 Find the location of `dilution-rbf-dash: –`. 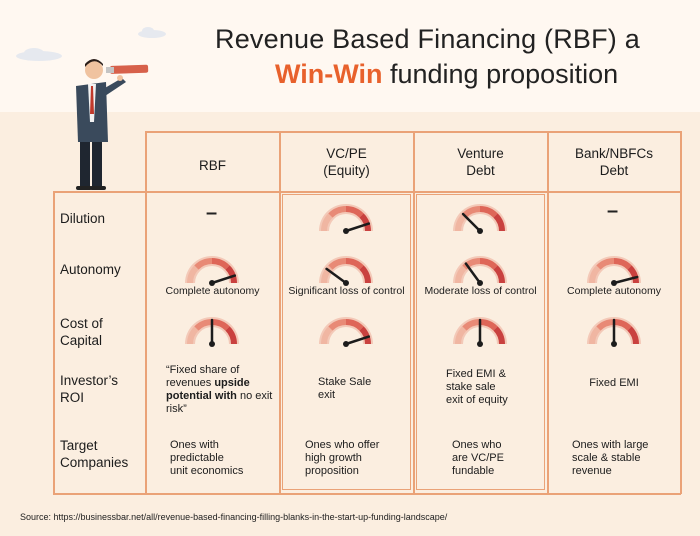

dilution-rbf-dash: – is located at coordinates (212, 213).